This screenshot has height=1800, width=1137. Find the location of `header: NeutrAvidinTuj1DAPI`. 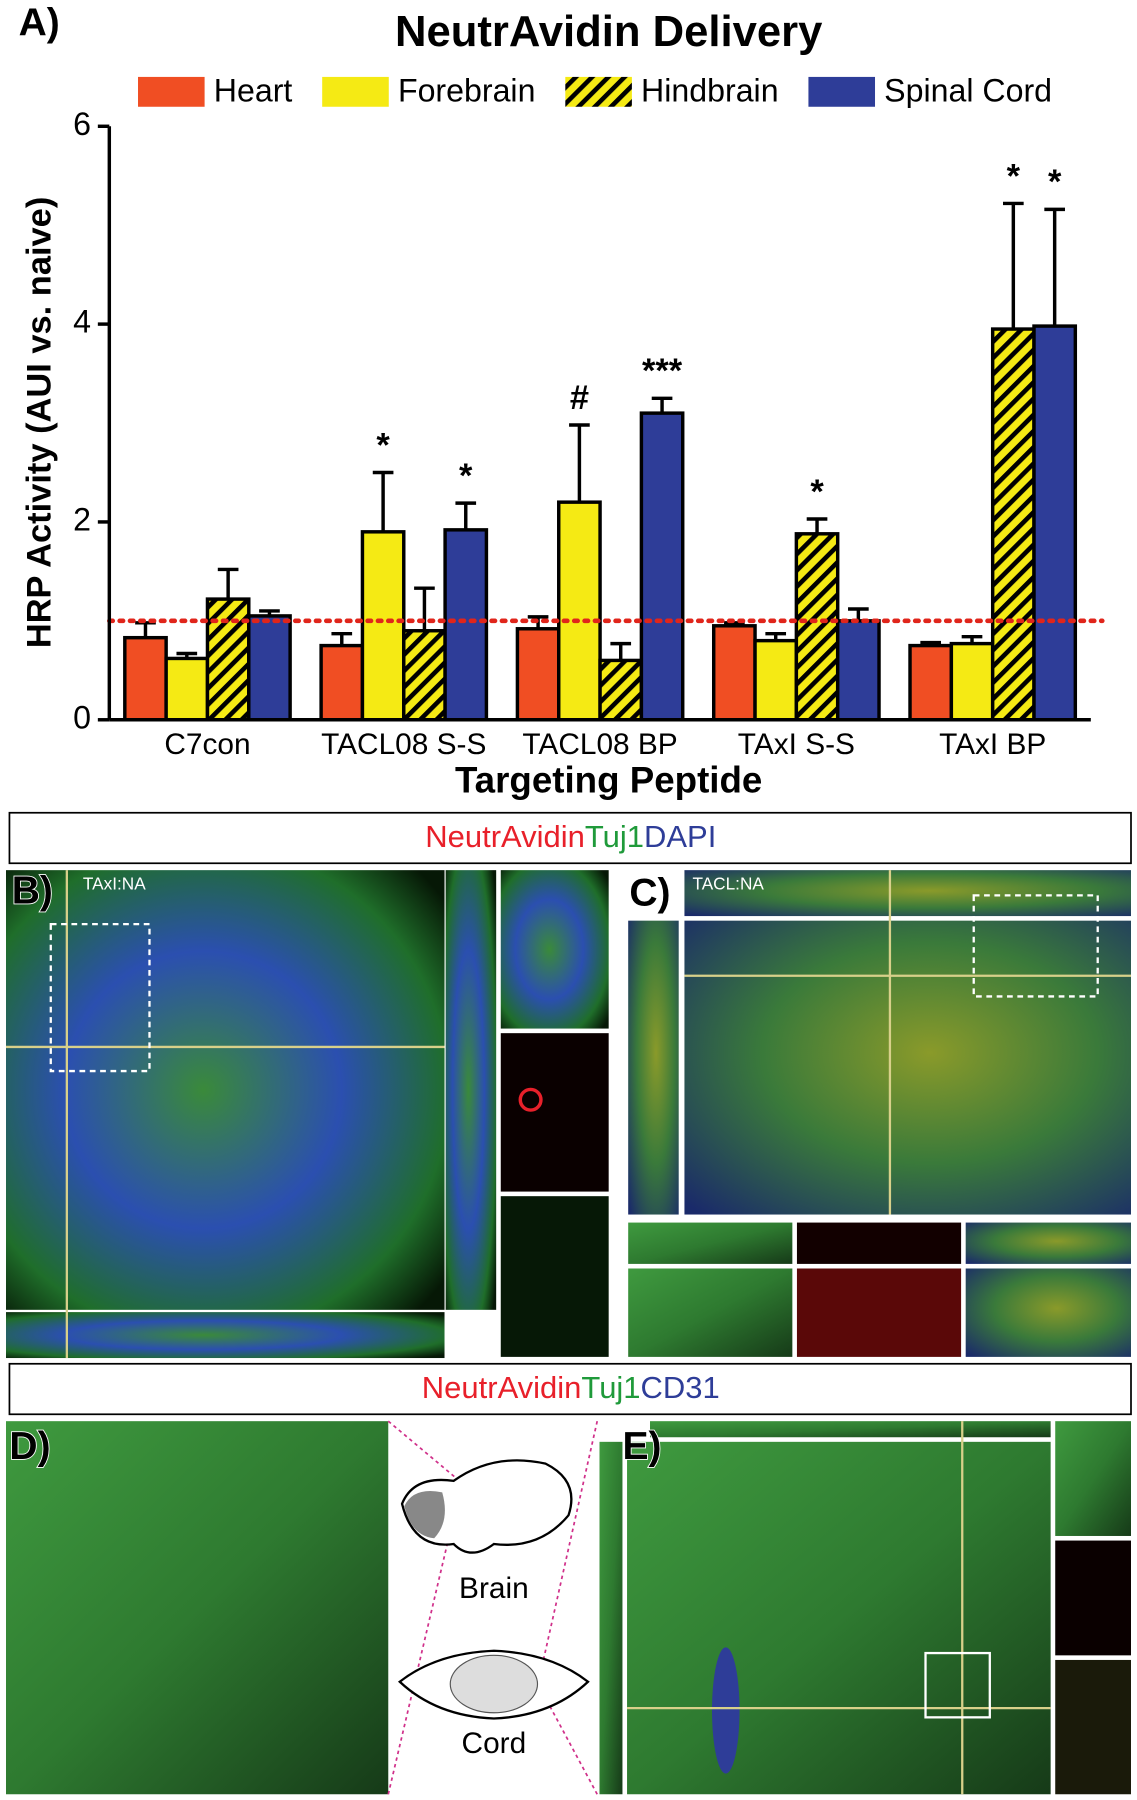

header: NeutrAvidinTuj1DAPI is located at coordinates (570, 836).